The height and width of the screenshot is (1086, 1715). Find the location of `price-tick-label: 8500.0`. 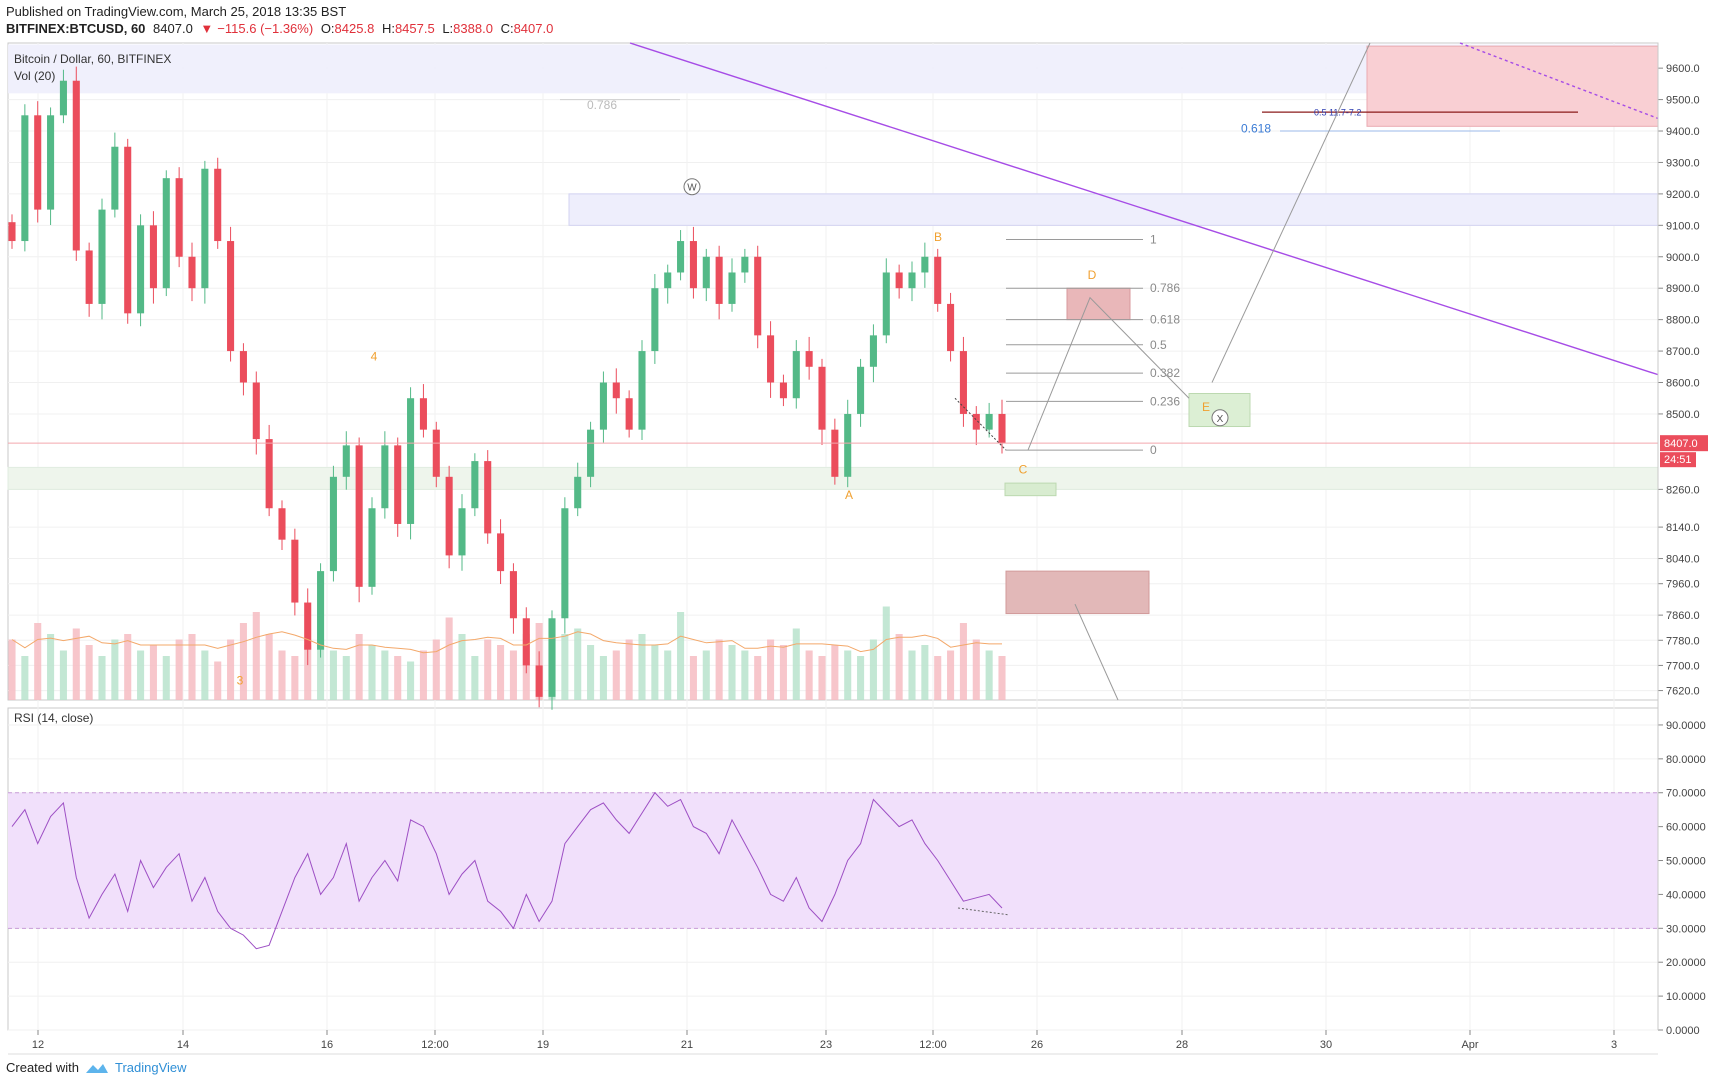

price-tick-label: 8500.0 is located at coordinates (1683, 415).